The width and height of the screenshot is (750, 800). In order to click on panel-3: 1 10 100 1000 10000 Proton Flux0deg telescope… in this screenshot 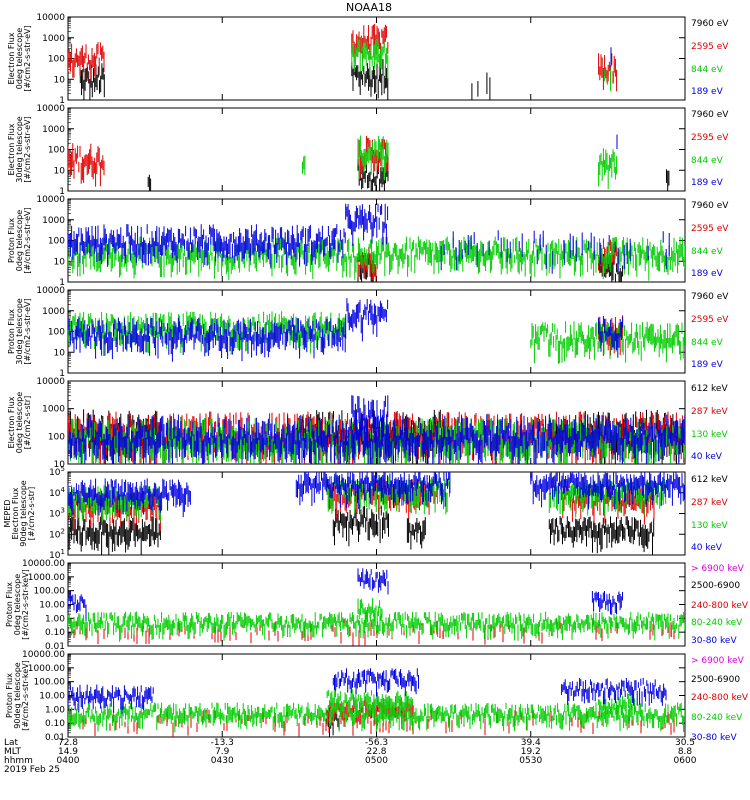, I will do `click(368, 241)`.